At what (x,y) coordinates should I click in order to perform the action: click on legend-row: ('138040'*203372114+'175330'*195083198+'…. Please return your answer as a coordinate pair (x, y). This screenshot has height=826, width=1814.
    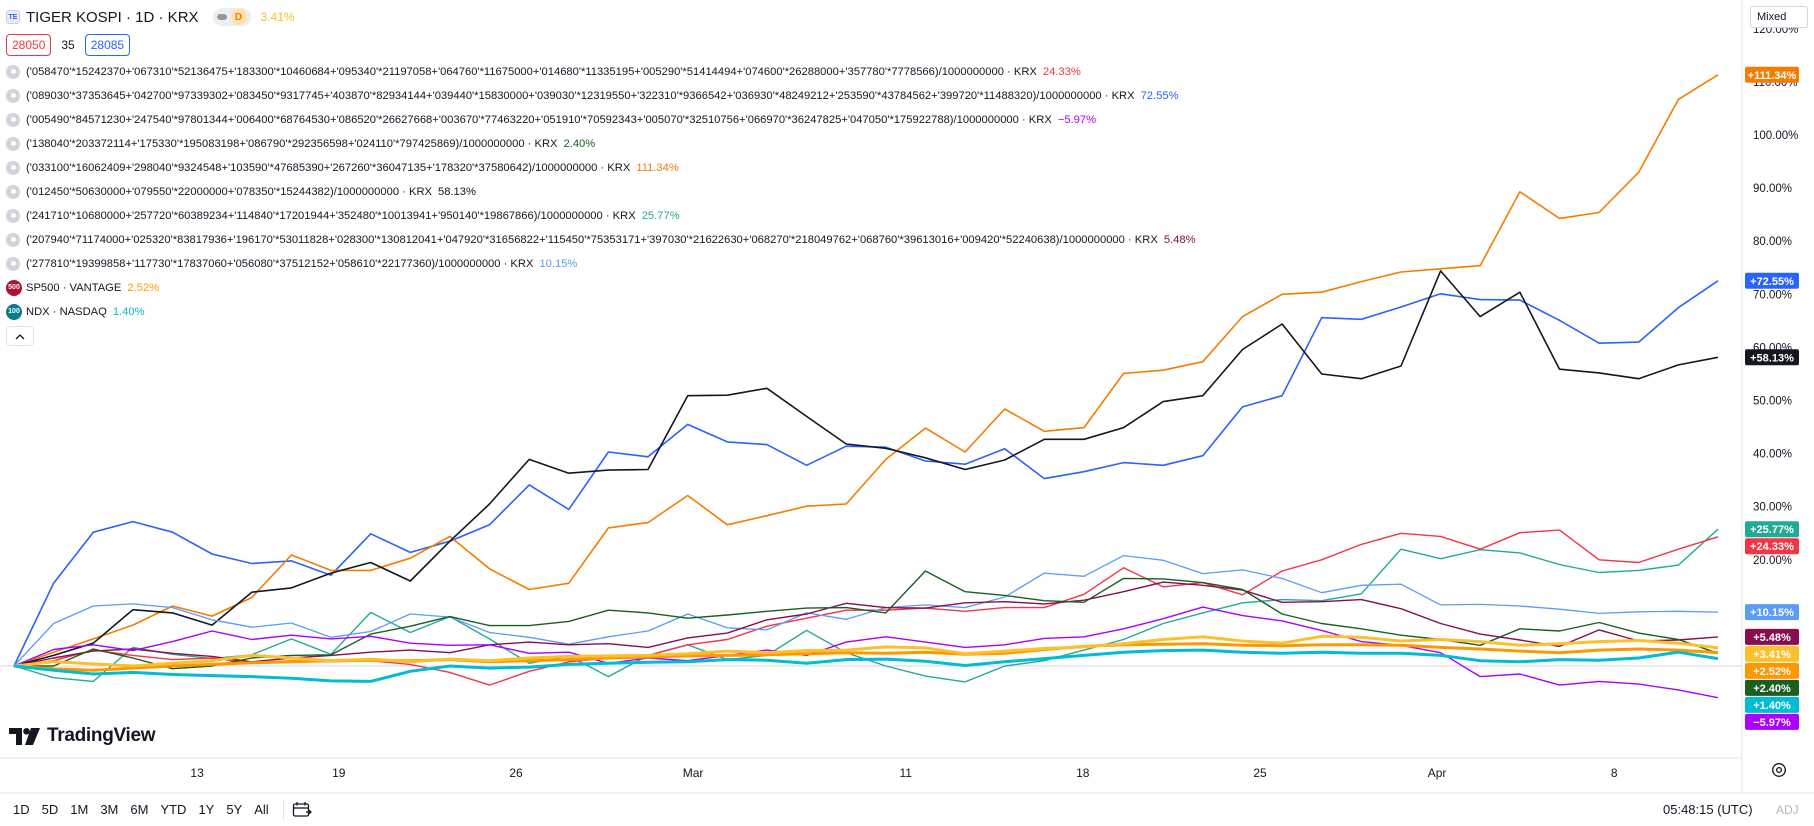
    Looking at the image, I should click on (300, 143).